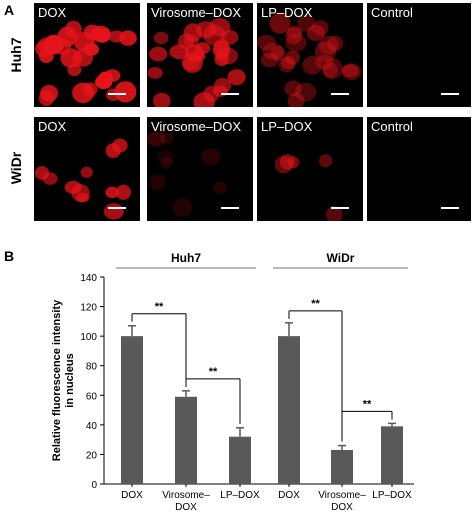  I want to click on panel-b-letter: B, so click(9, 256).